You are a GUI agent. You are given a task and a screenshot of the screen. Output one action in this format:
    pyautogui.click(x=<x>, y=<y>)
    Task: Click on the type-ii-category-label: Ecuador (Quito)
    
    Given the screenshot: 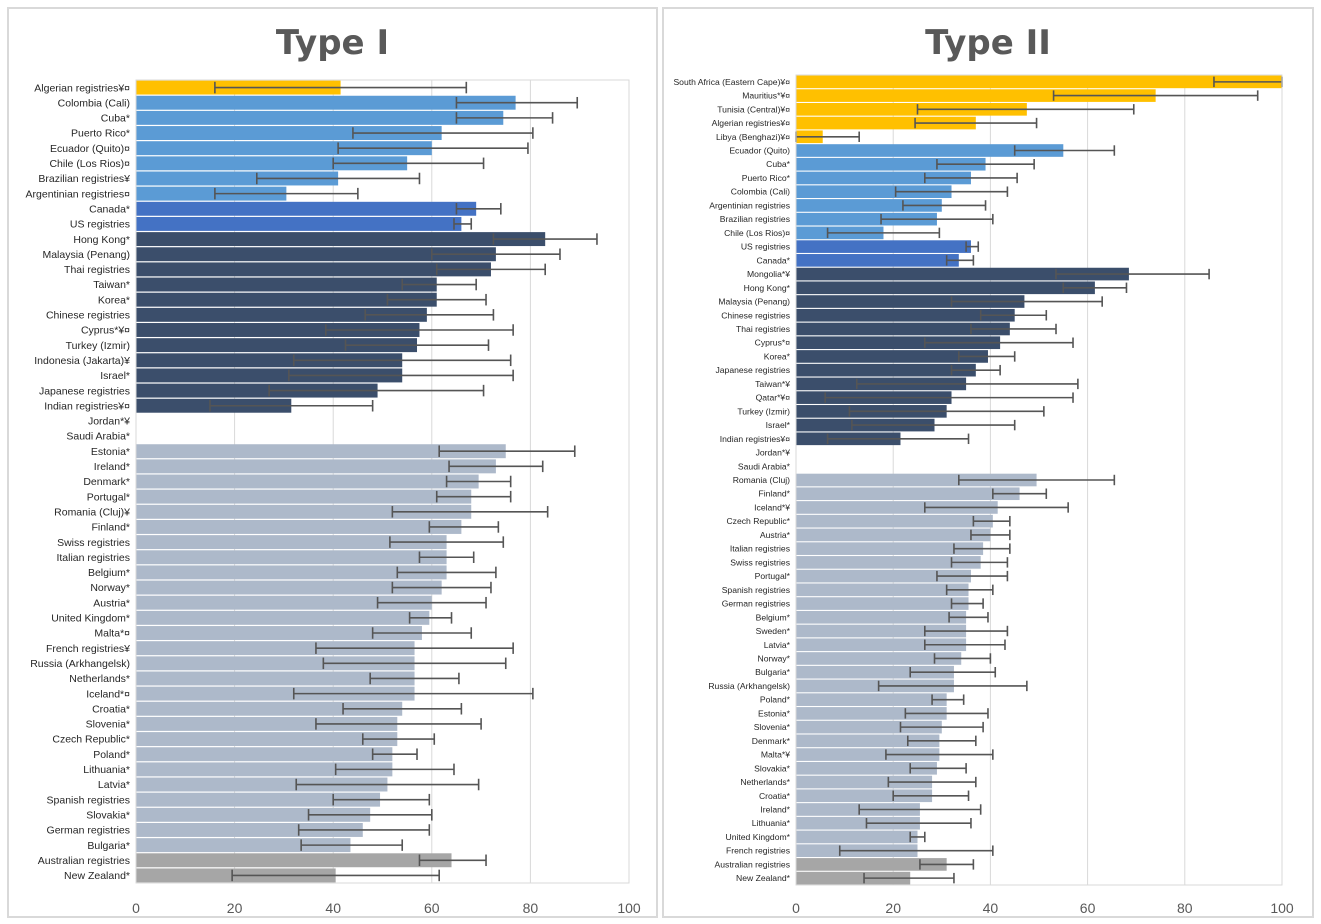 What is the action you would take?
    pyautogui.click(x=759, y=151)
    